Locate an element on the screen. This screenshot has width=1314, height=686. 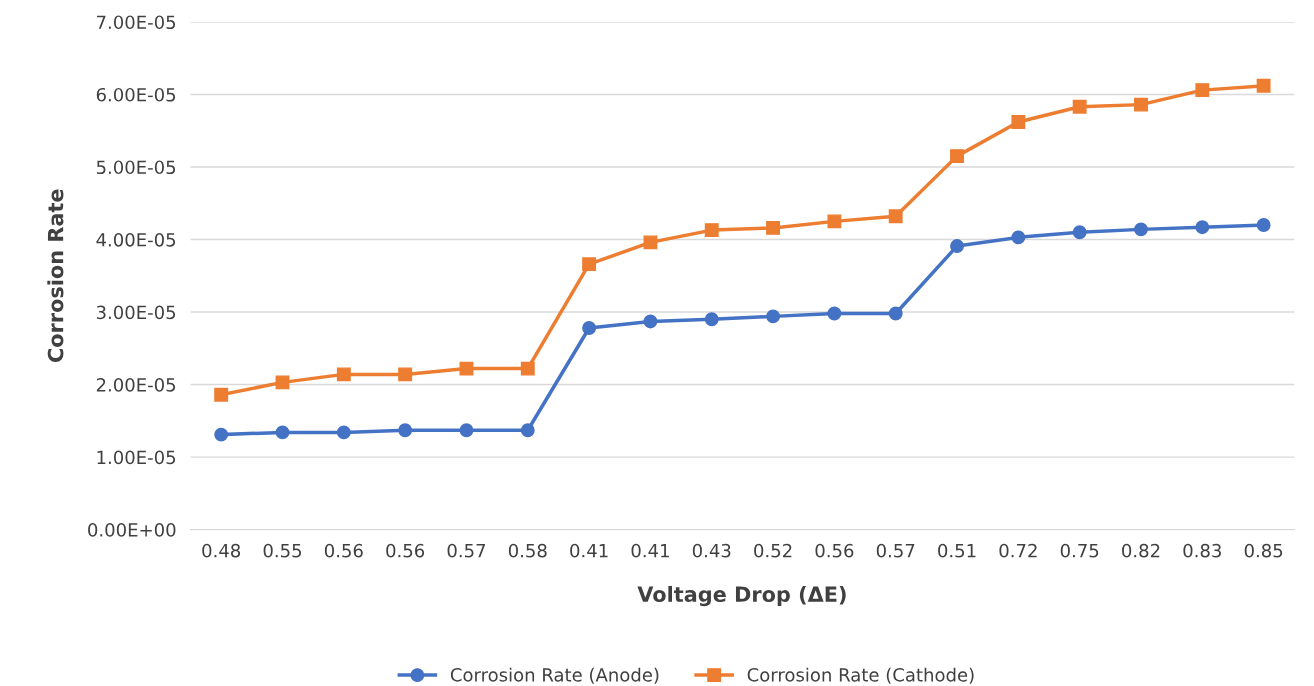
x-tick-label: 0.82 is located at coordinates (1141, 550).